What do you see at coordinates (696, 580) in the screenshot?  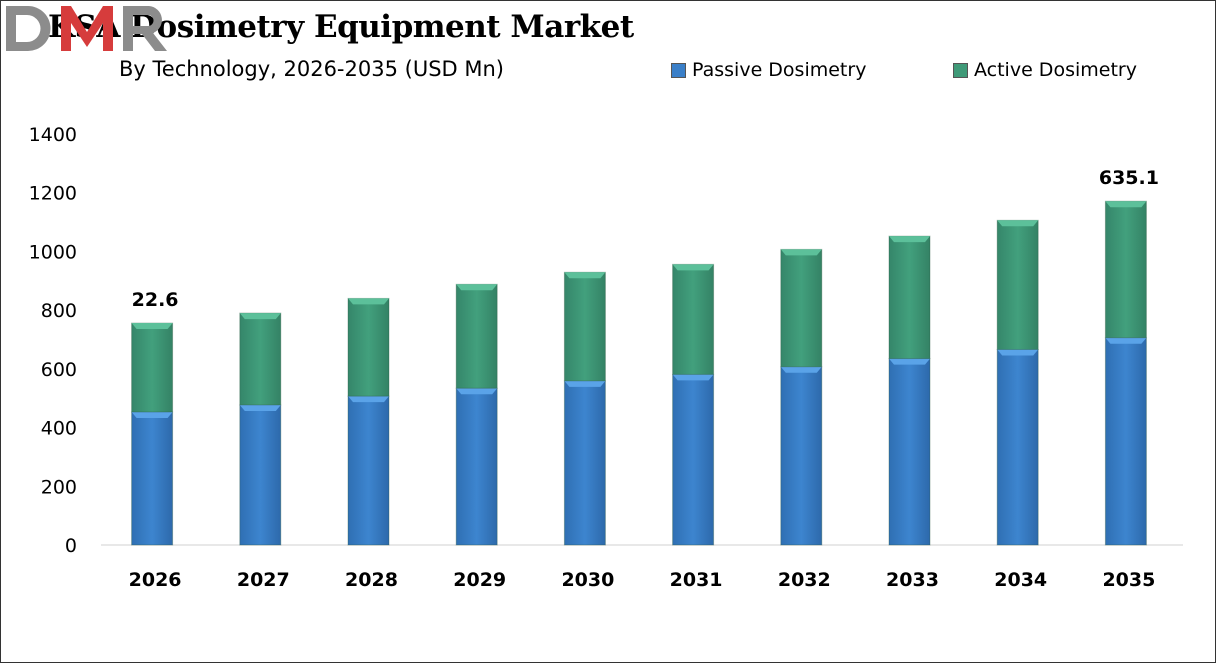 I see `x-tick-label: 2031` at bounding box center [696, 580].